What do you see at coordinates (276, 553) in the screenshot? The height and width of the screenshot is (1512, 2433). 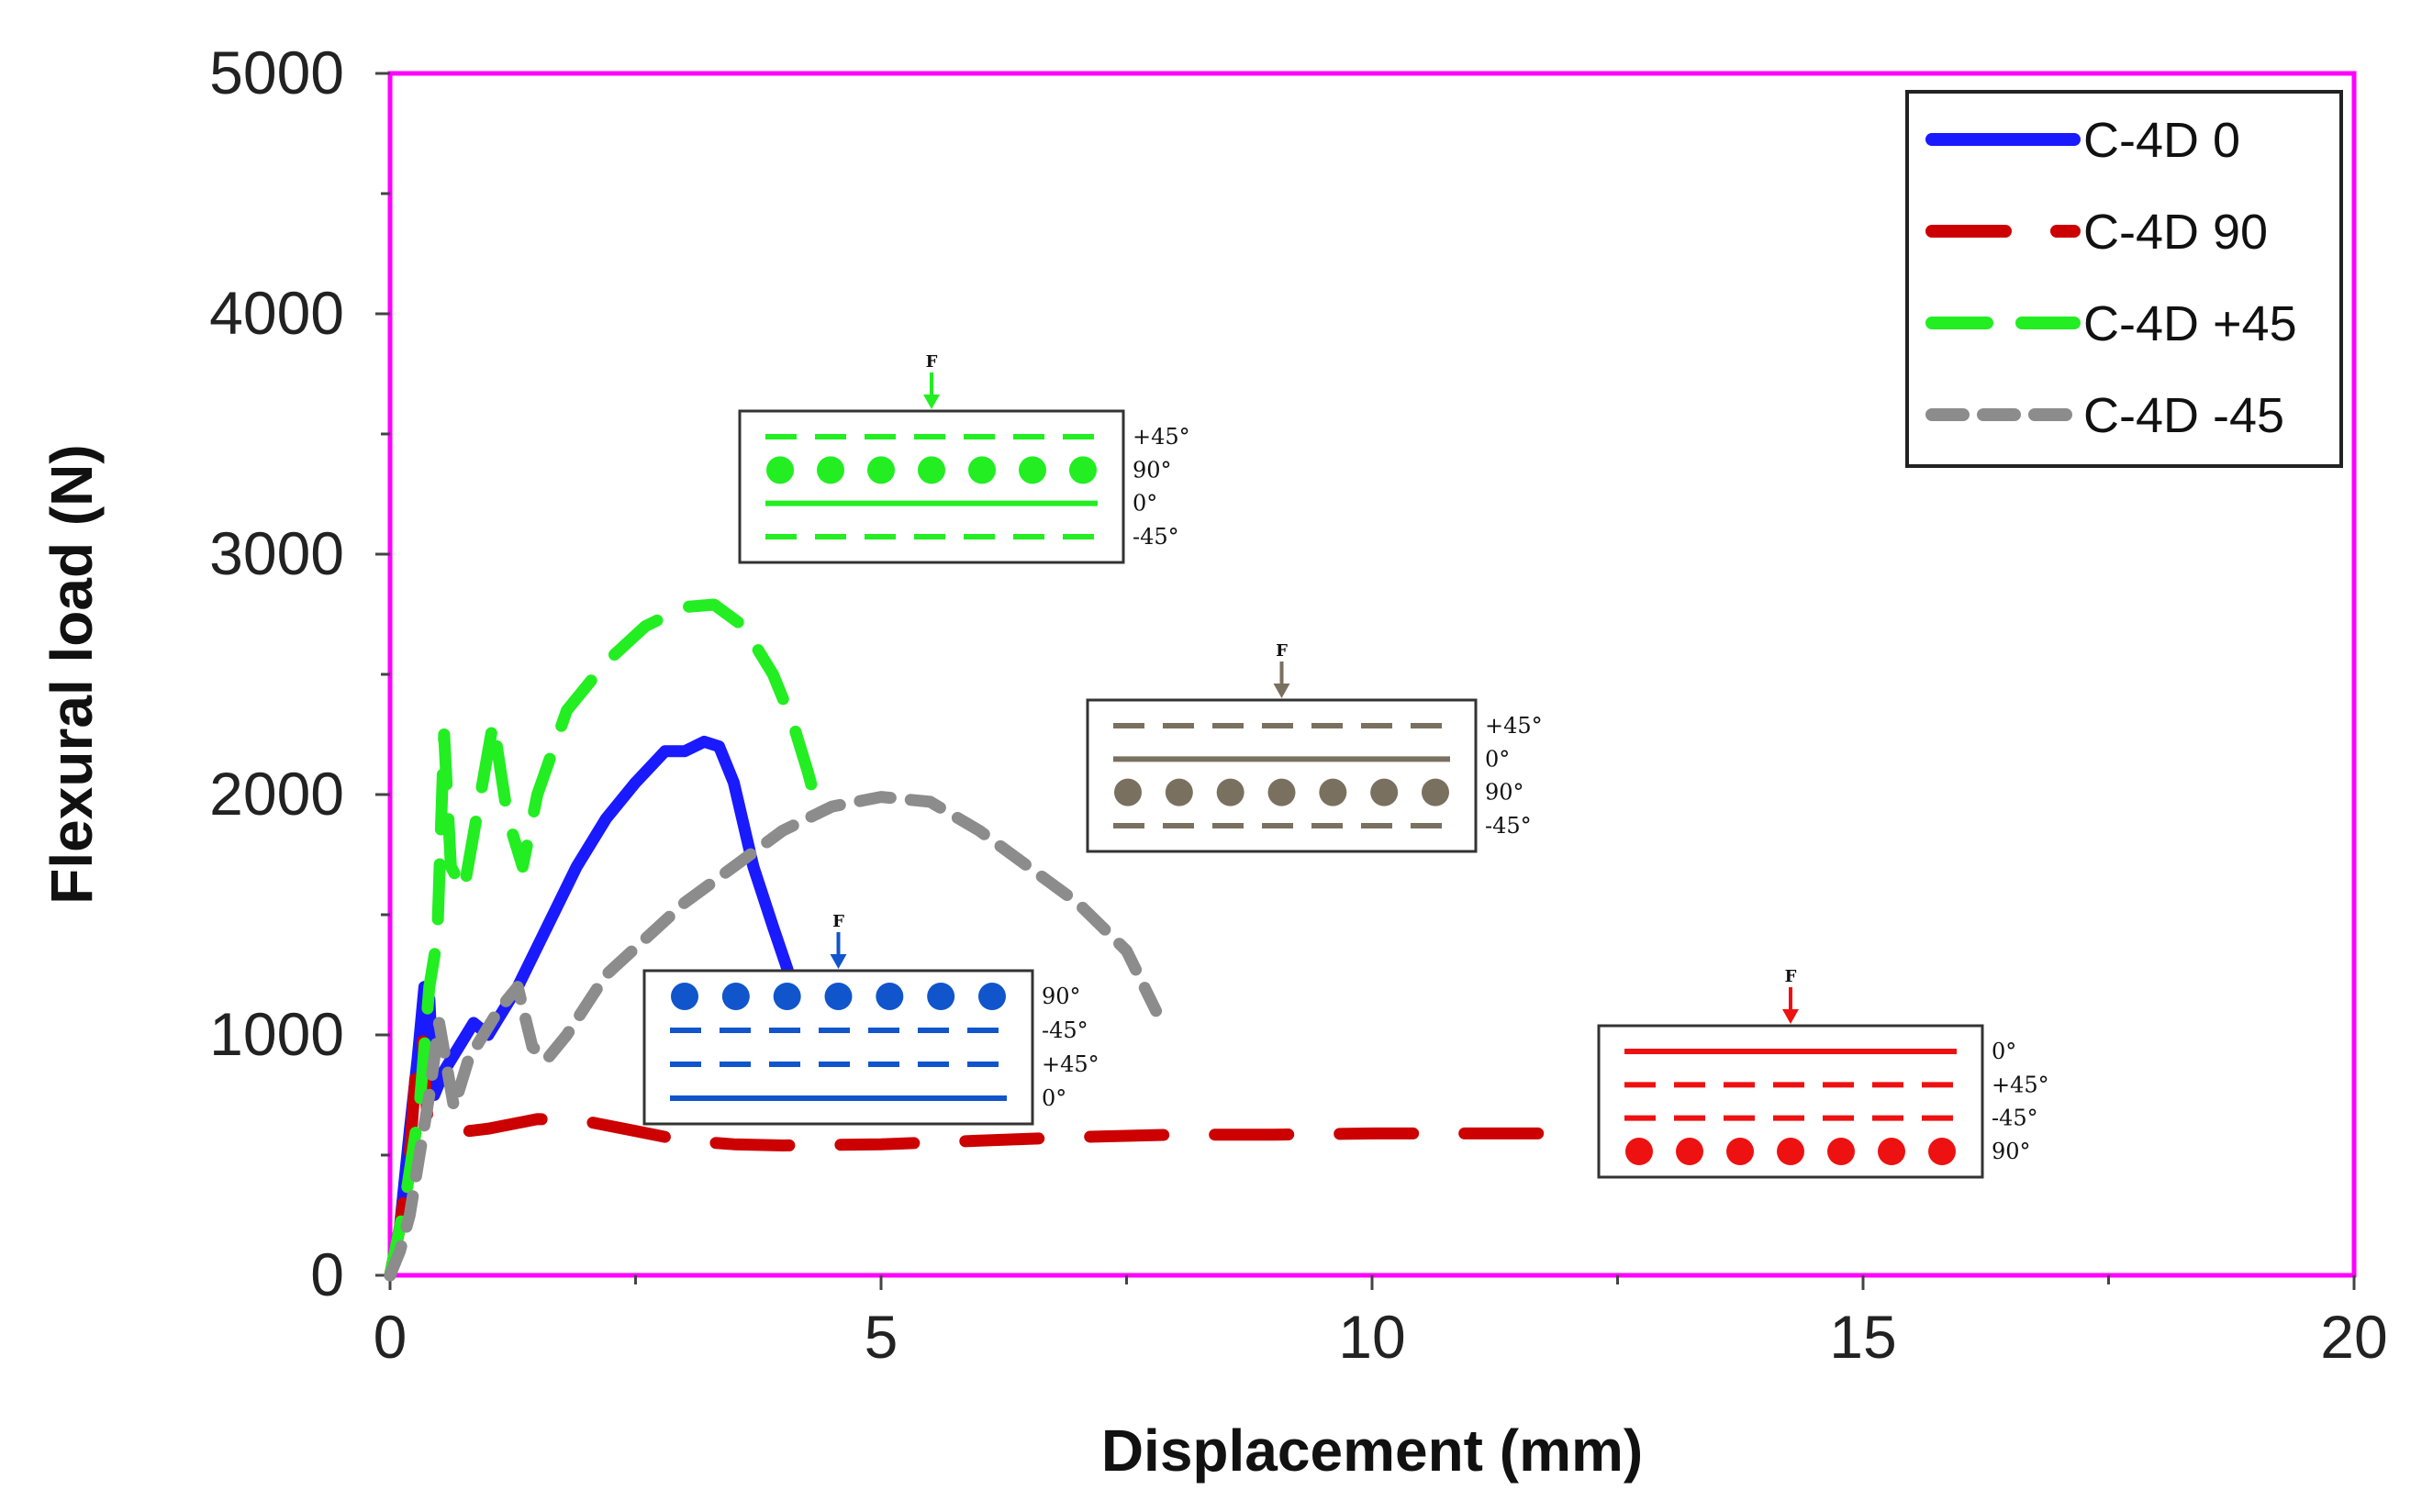 I see `y-tick-label: 3000` at bounding box center [276, 553].